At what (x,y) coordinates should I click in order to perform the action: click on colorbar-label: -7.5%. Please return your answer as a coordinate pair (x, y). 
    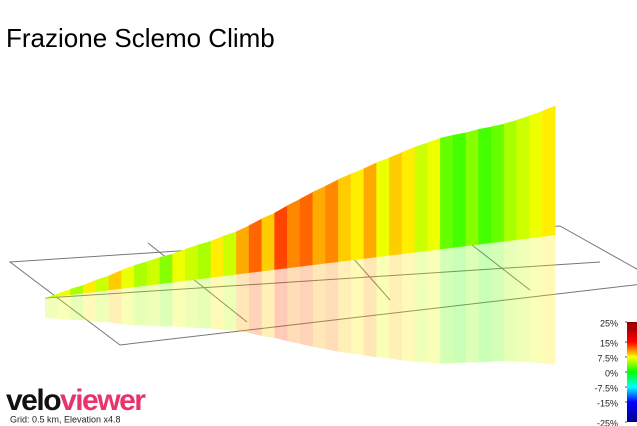
    Looking at the image, I should click on (606, 388).